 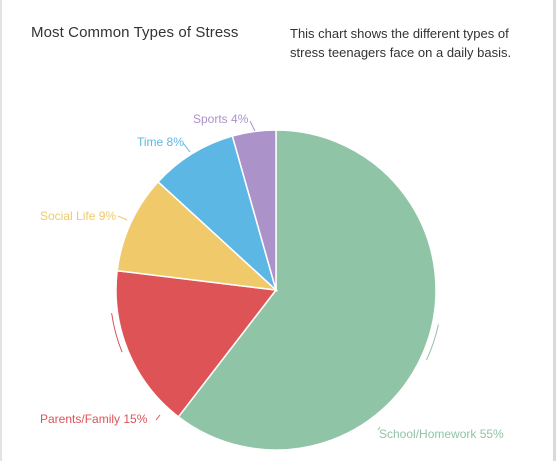 I want to click on slice-label-parents-family: Parents/Family 15%, so click(x=94, y=419).